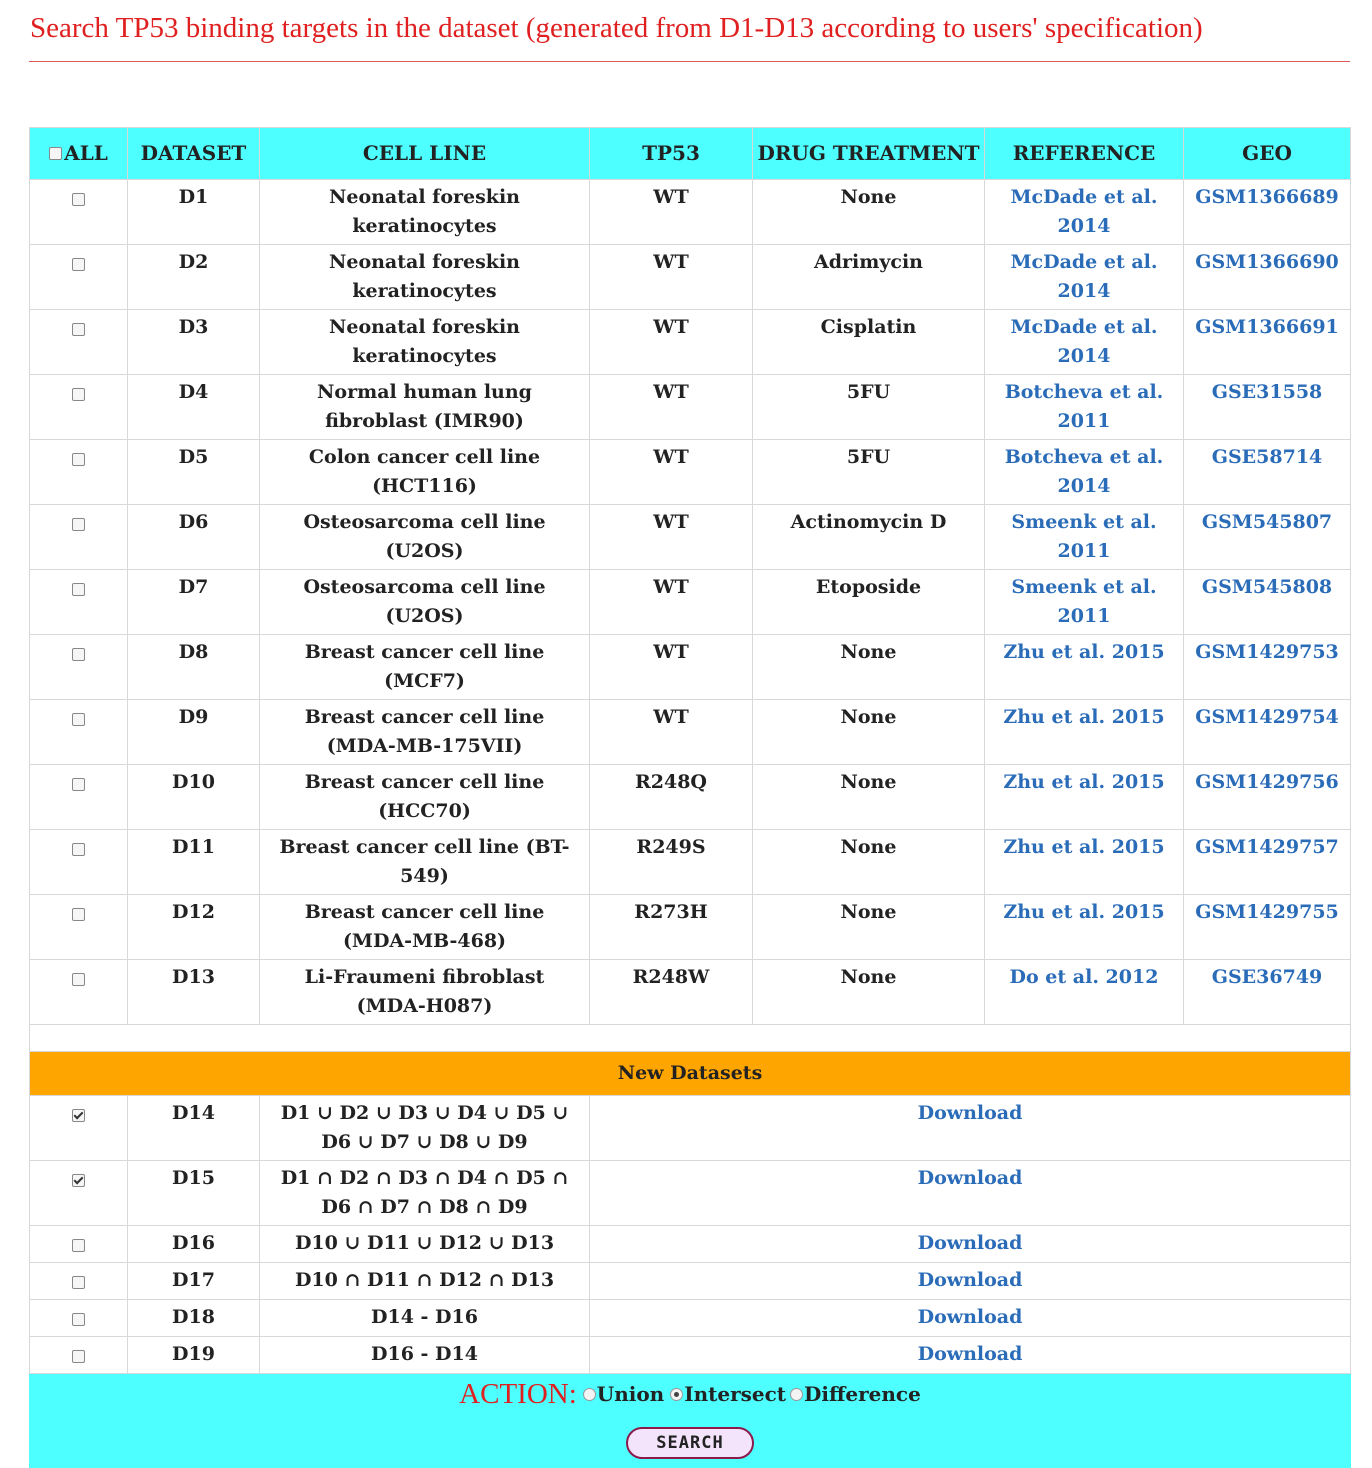 Image resolution: width=1372 pixels, height=1468 pixels. I want to click on drug-treatment: Actinomycin D, so click(868, 537).